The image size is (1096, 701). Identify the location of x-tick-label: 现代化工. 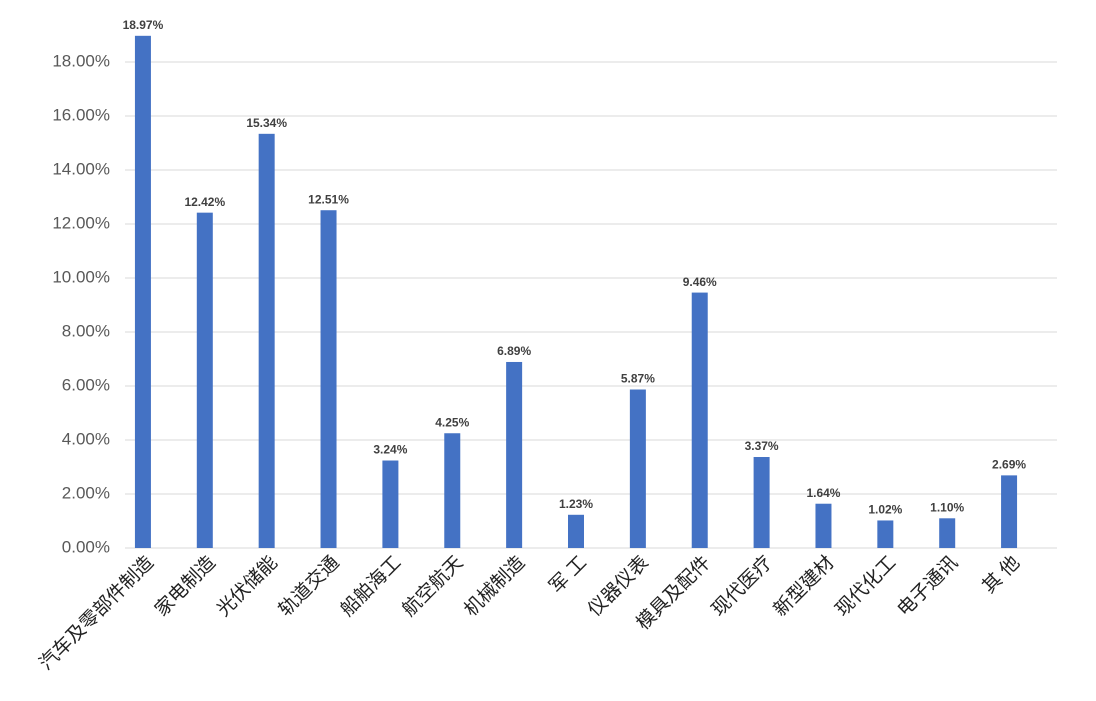
(865, 586).